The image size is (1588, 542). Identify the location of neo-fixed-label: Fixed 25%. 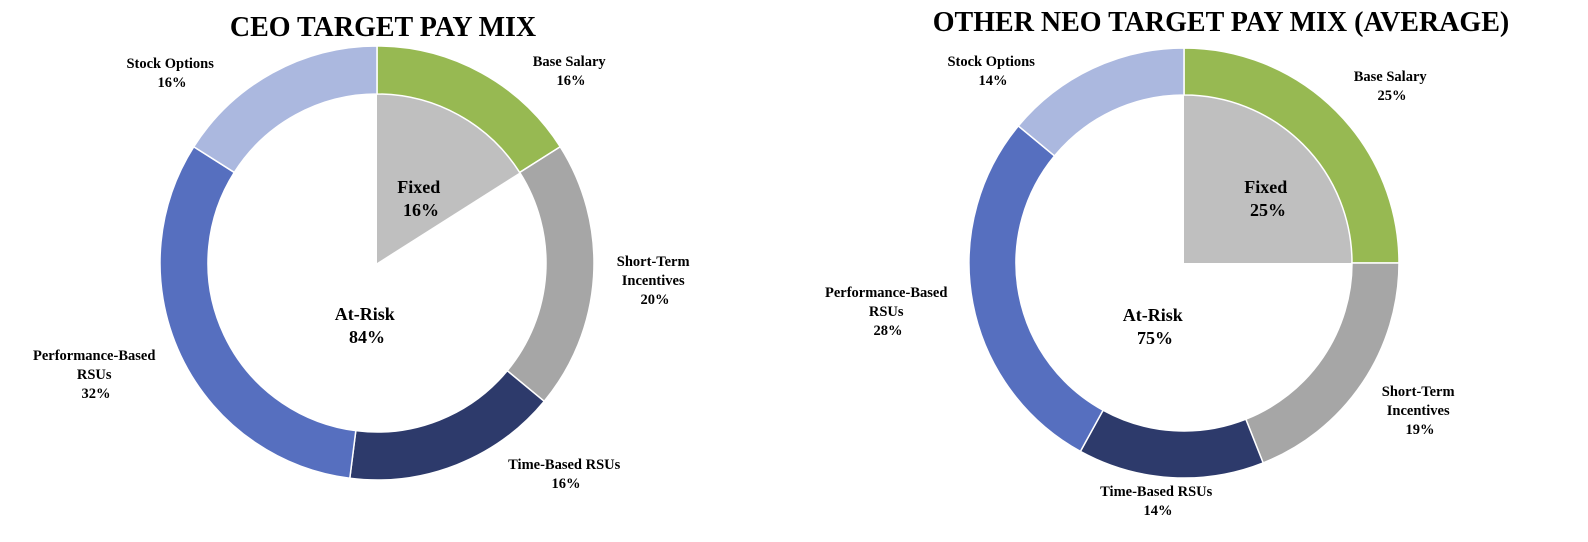
(1268, 198).